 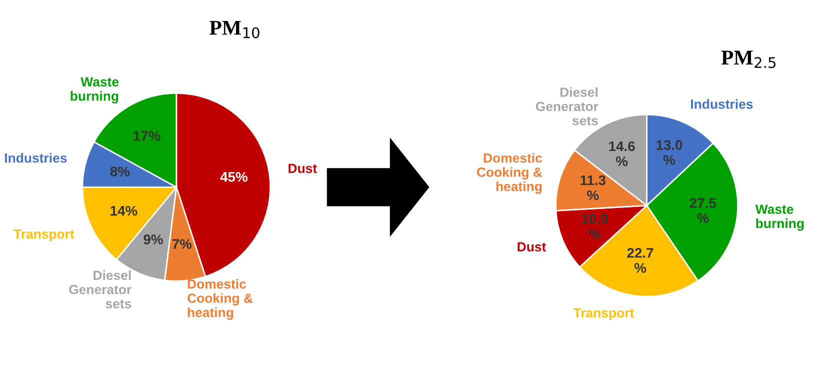 I want to click on data-label: 7%, so click(x=182, y=244).